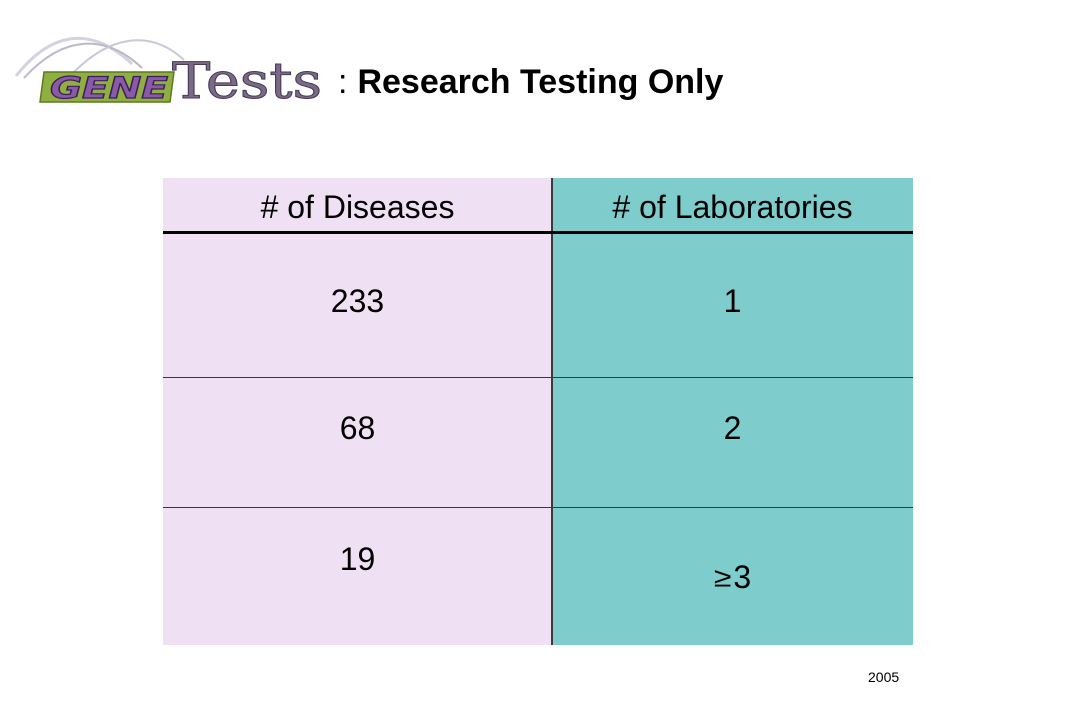 The height and width of the screenshot is (720, 1080). What do you see at coordinates (357, 207) in the screenshot?
I see `header-diseases: # of Diseases` at bounding box center [357, 207].